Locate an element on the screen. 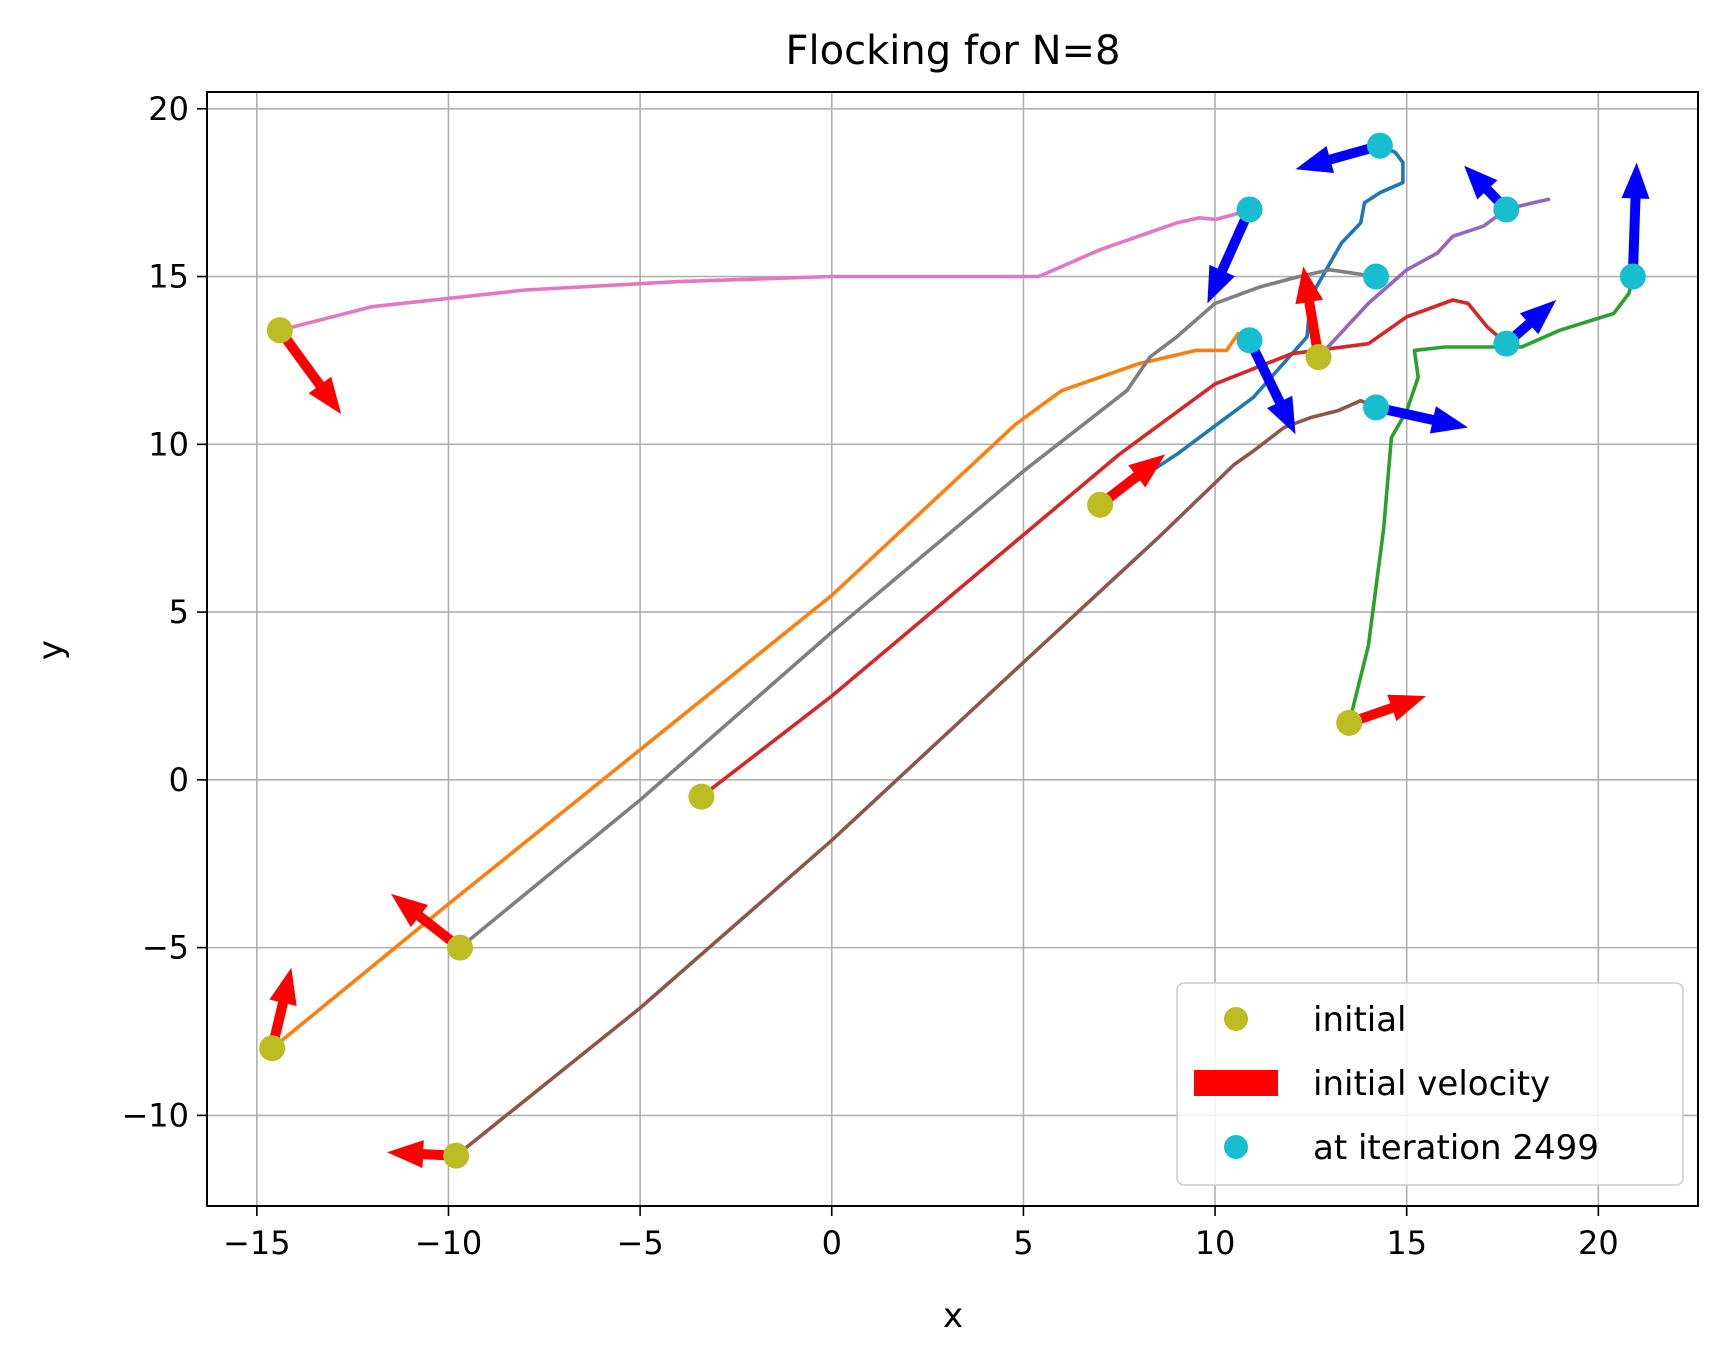  y-tick-label: 10 is located at coordinates (168, 444).